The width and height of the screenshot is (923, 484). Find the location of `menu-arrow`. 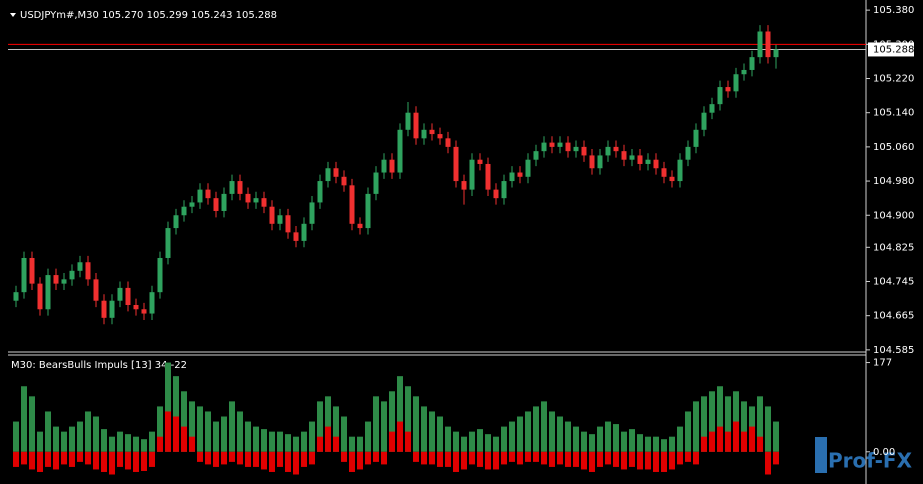

menu-arrow is located at coordinates (13, 15).